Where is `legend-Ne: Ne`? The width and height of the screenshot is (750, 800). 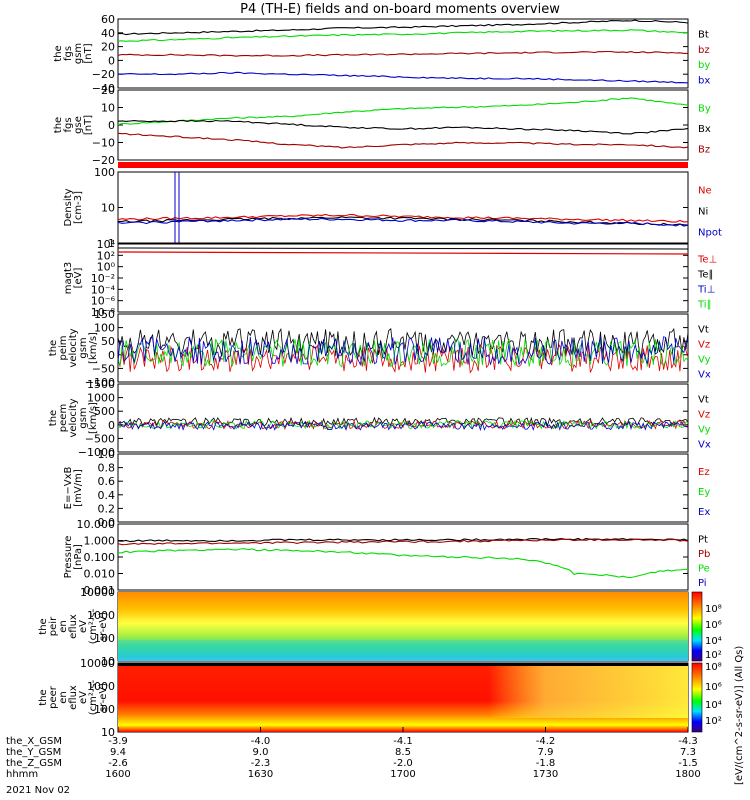
legend-Ne: Ne is located at coordinates (705, 191).